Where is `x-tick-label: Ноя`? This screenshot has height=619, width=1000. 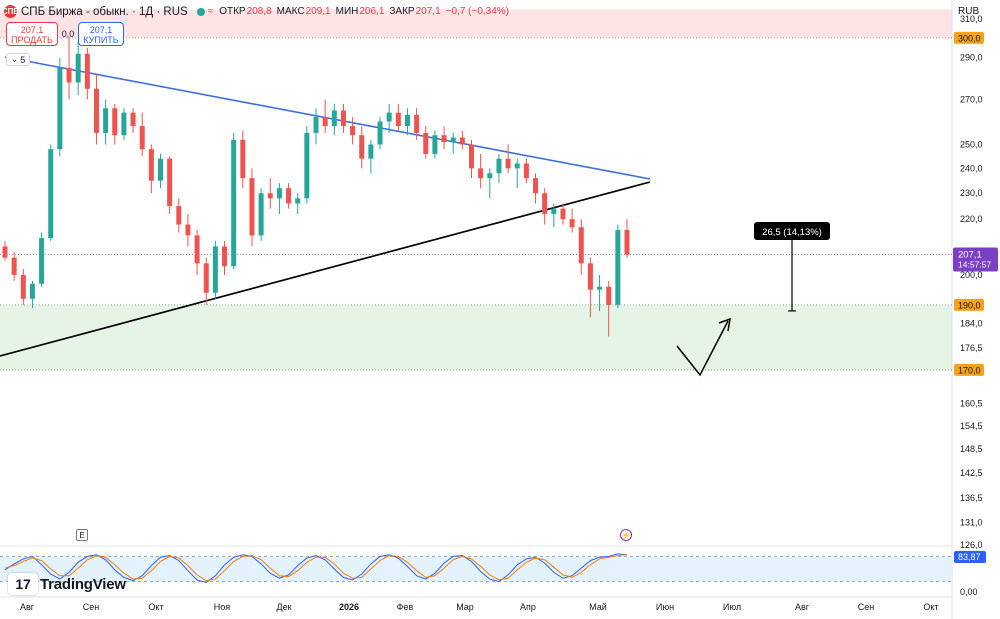
x-tick-label: Ноя is located at coordinates (222, 607).